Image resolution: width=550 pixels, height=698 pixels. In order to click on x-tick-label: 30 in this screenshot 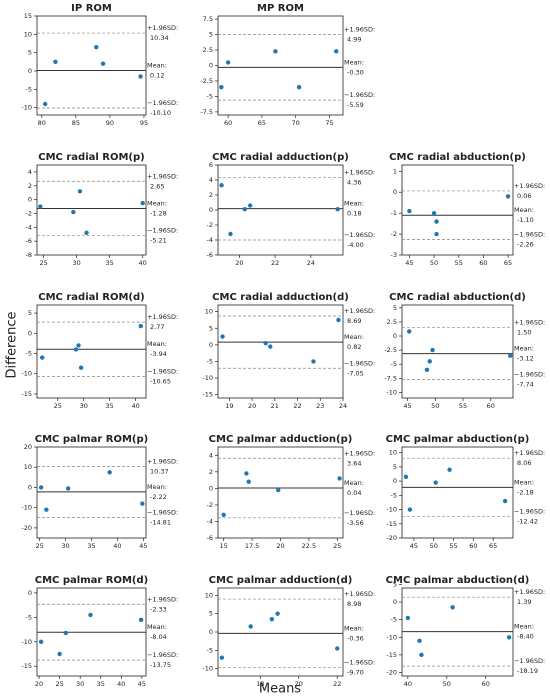, I will do `click(65, 546)`.